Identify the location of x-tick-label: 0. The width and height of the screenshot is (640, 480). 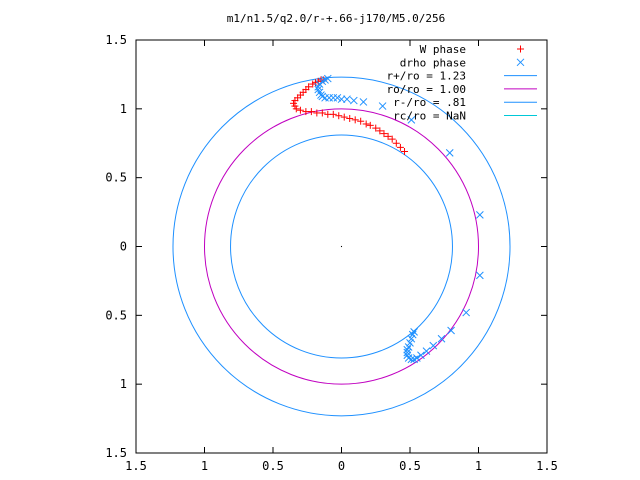
(341, 466).